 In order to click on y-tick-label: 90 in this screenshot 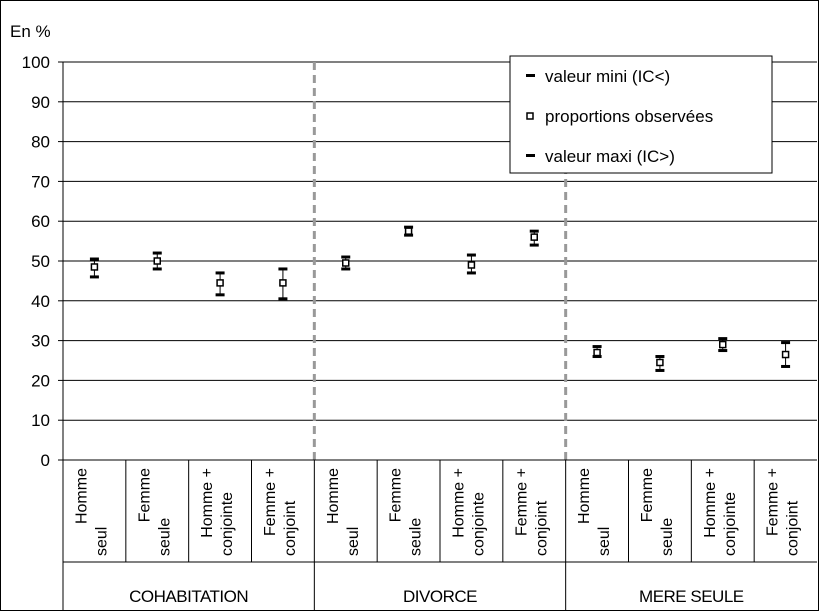, I will do `click(40, 102)`.